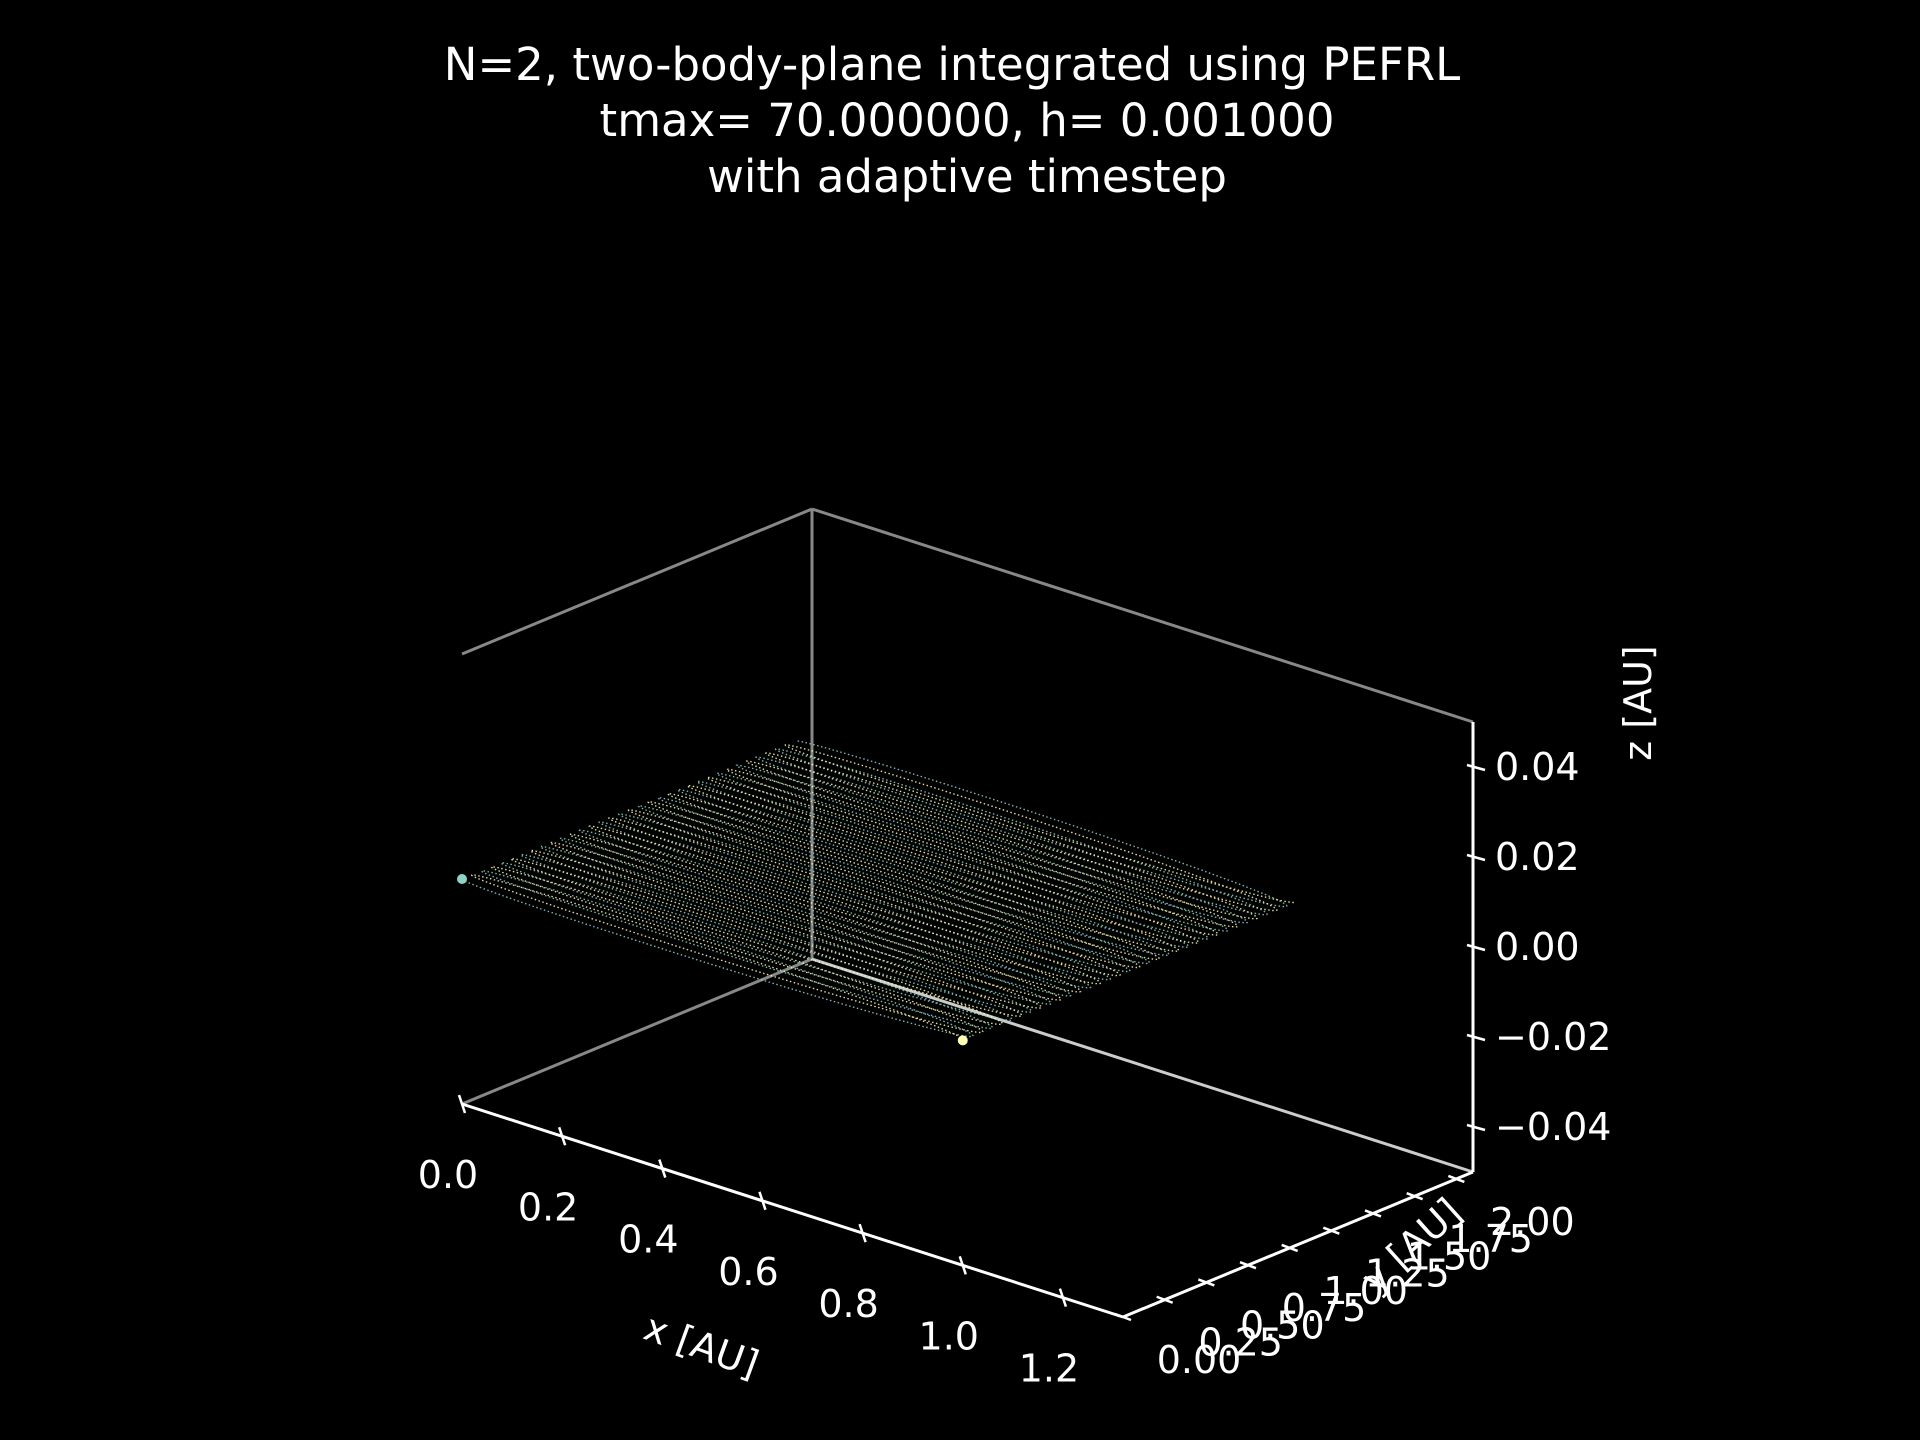 The image size is (1920, 1440). What do you see at coordinates (1142, 1065) in the screenshot?
I see `pane-edge-floor-back` at bounding box center [1142, 1065].